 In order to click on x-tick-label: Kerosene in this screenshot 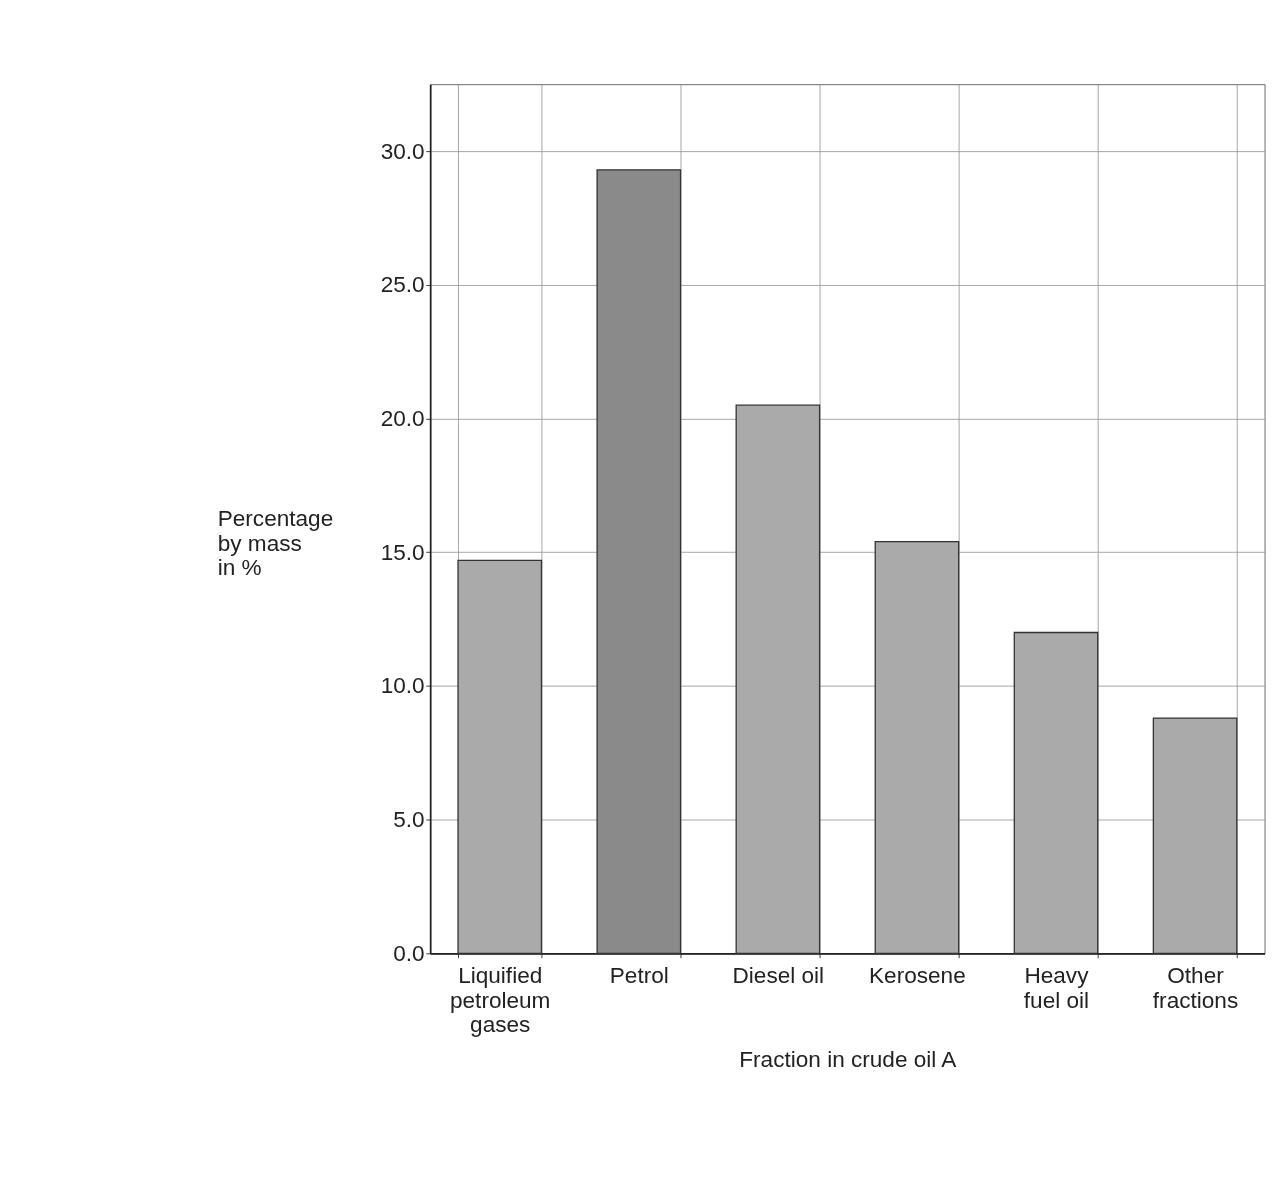, I will do `click(917, 976)`.